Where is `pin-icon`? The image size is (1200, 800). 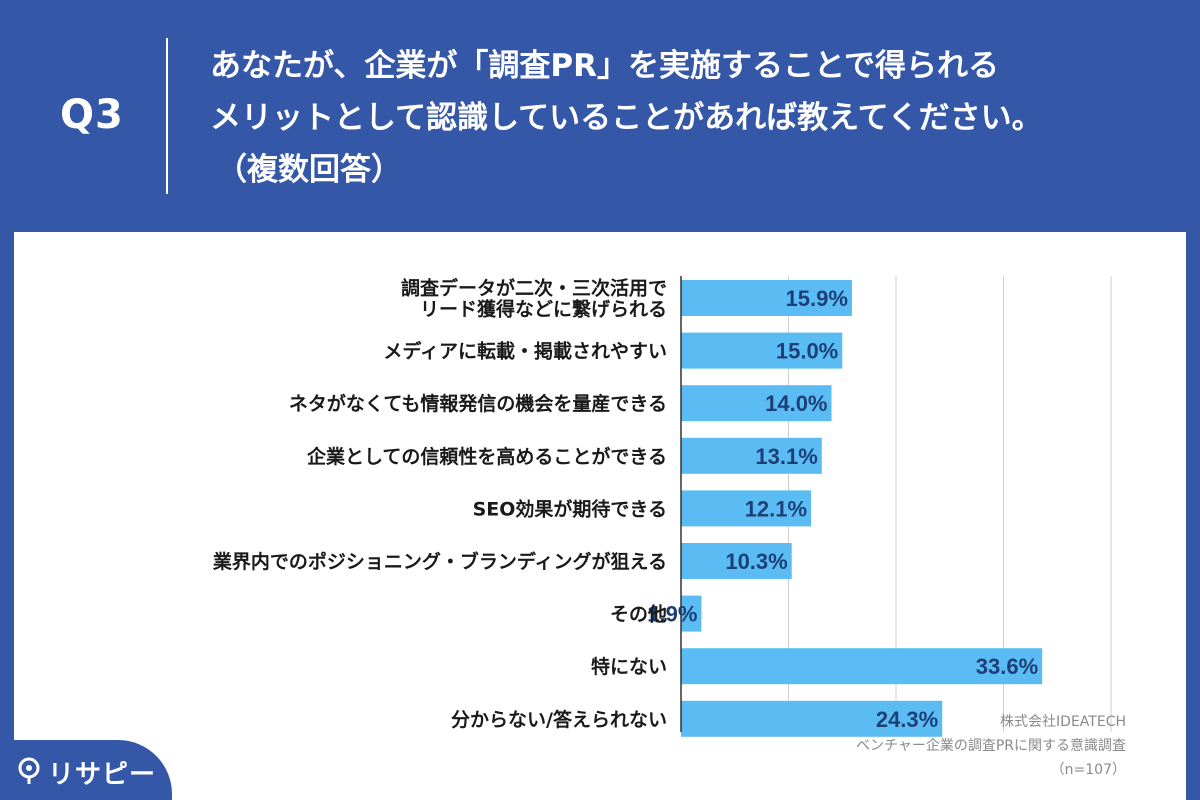
pin-icon is located at coordinates (29, 773).